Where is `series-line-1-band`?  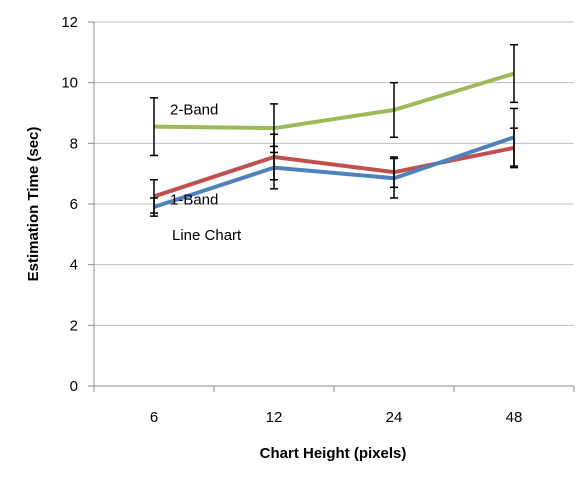
series-line-1-band is located at coordinates (334, 172).